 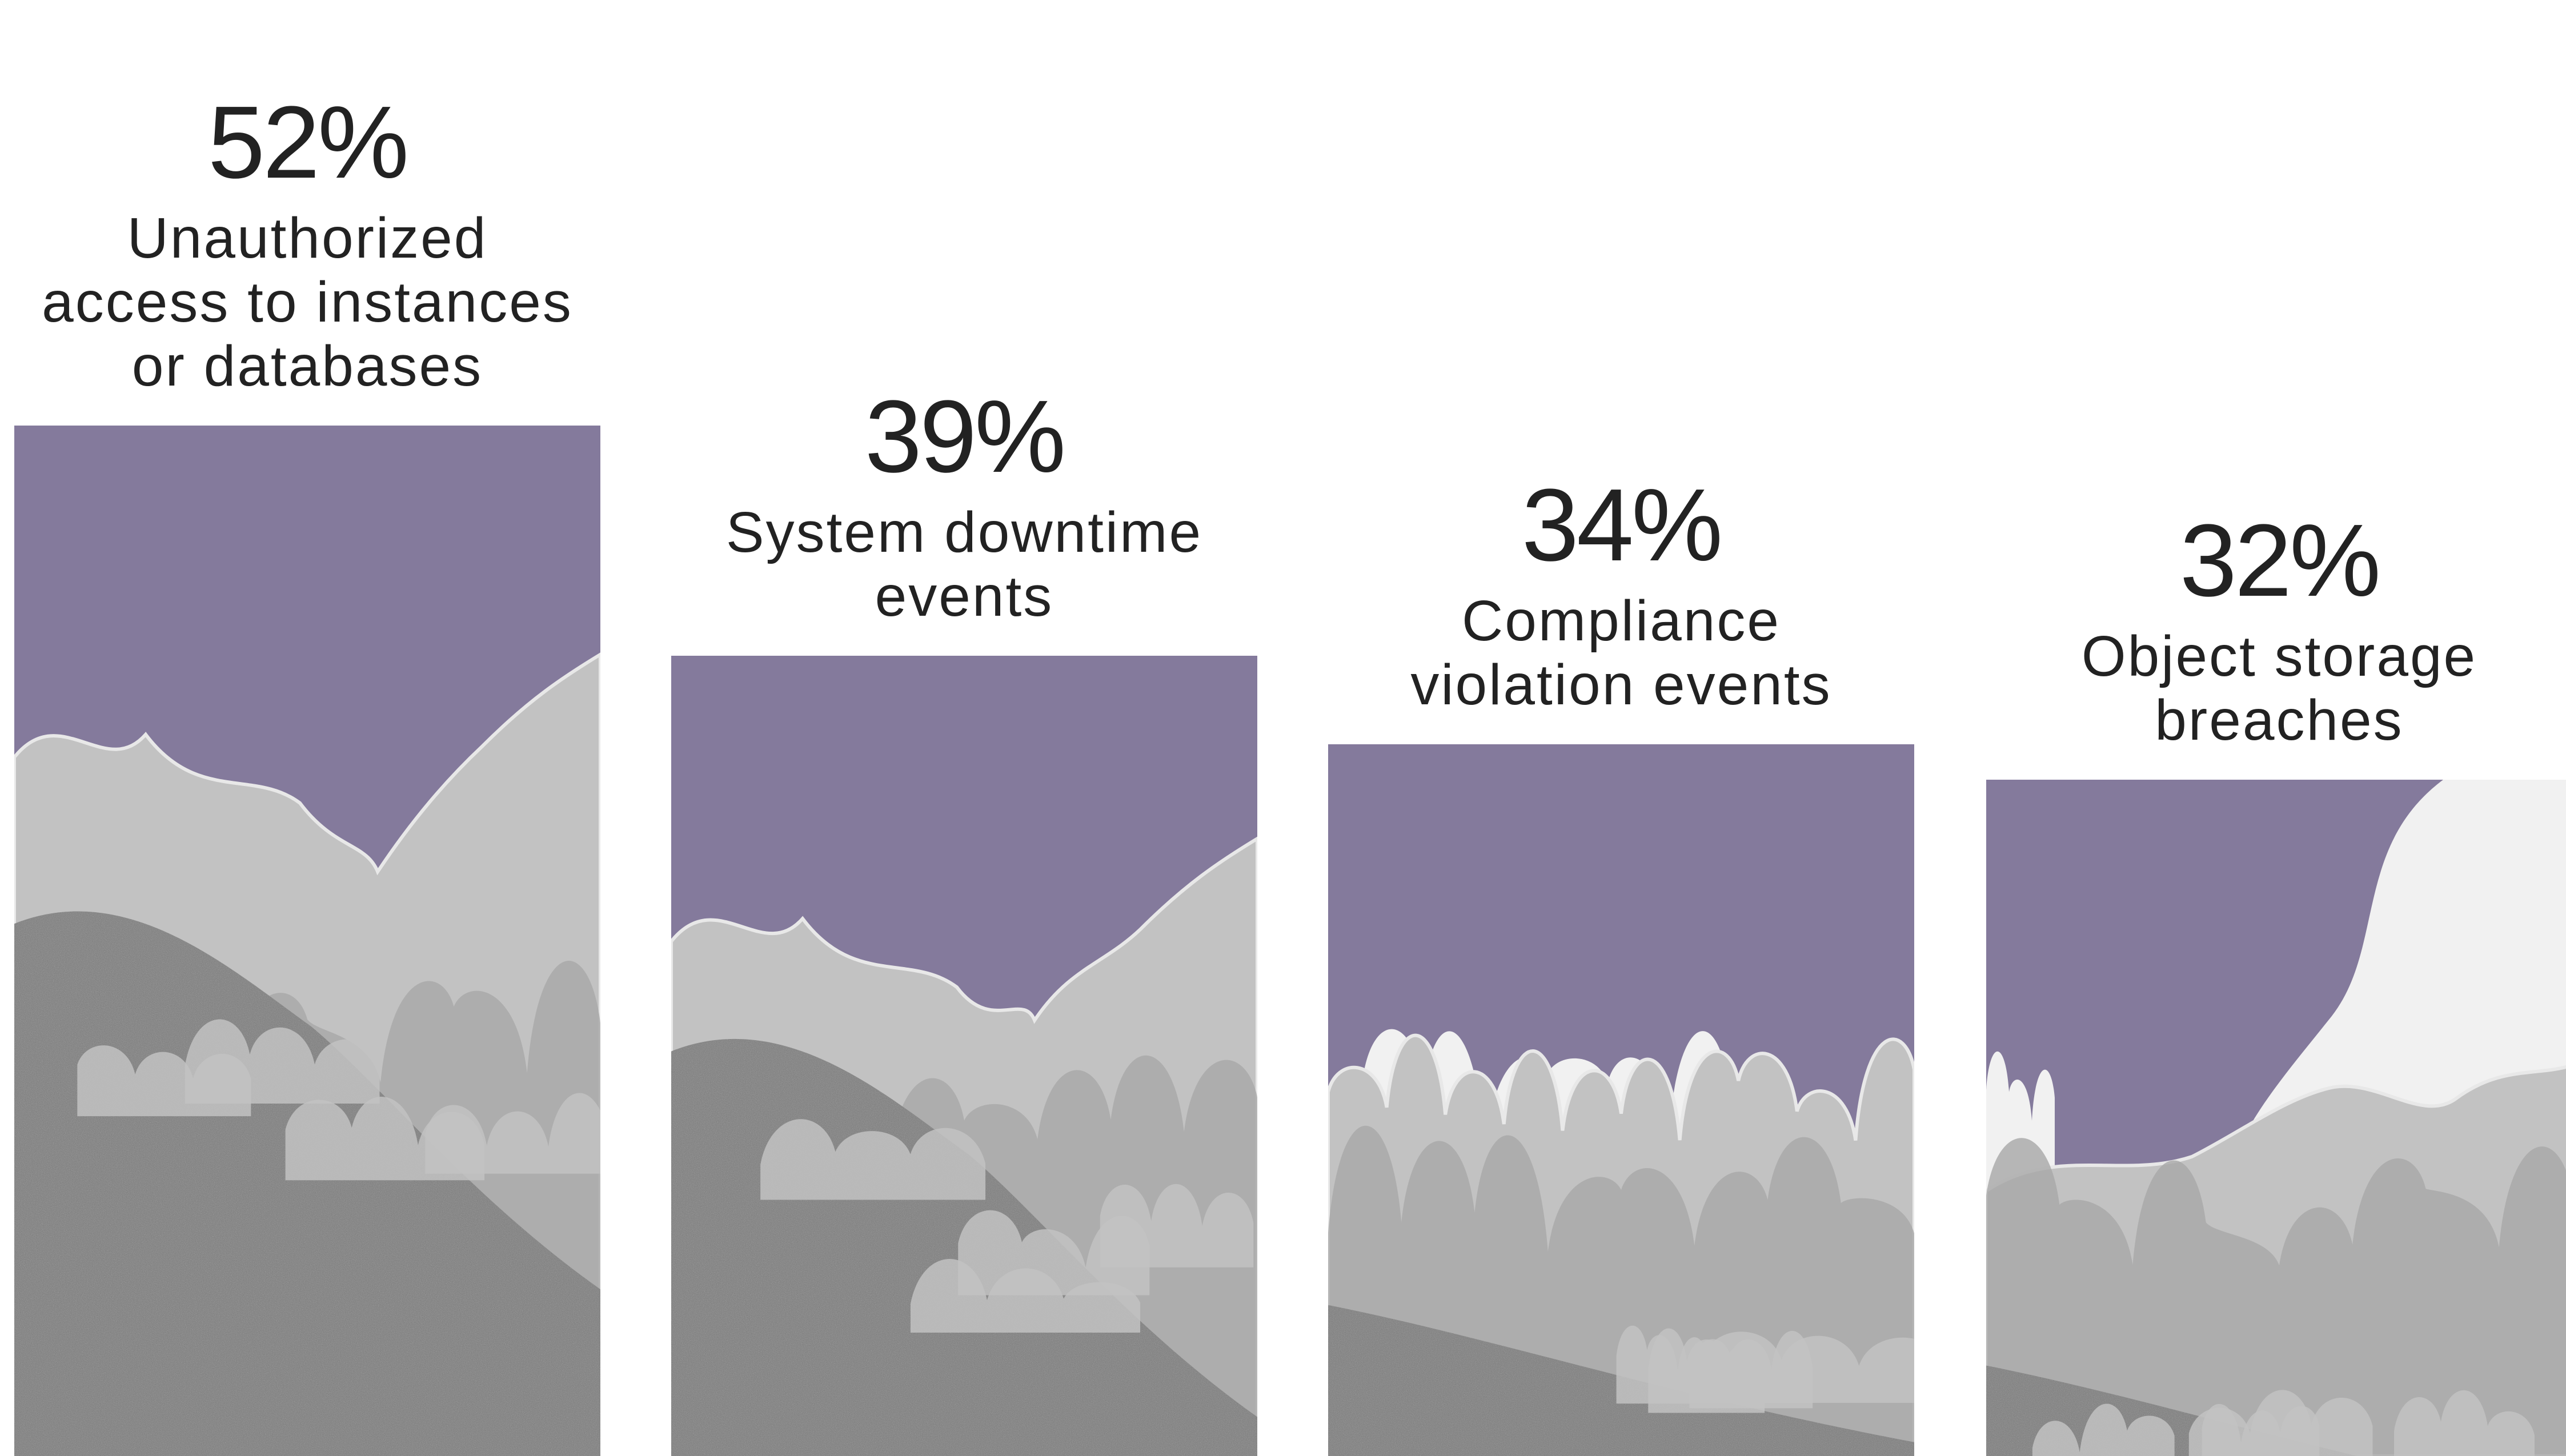 What do you see at coordinates (307, 1183) in the screenshot?
I see `cloud-dark` at bounding box center [307, 1183].